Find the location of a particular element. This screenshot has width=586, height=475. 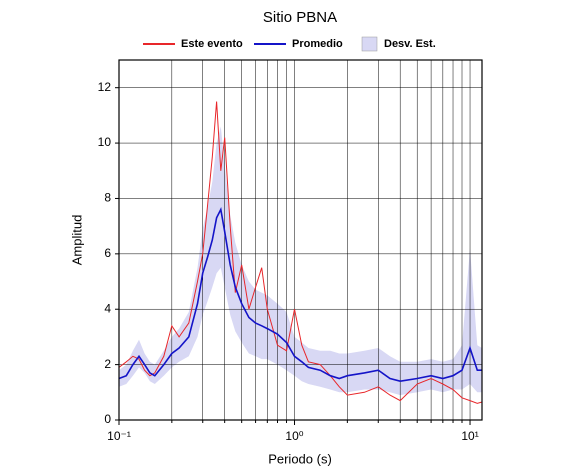

x-tick-label: 10⁰ is located at coordinates (294, 436).